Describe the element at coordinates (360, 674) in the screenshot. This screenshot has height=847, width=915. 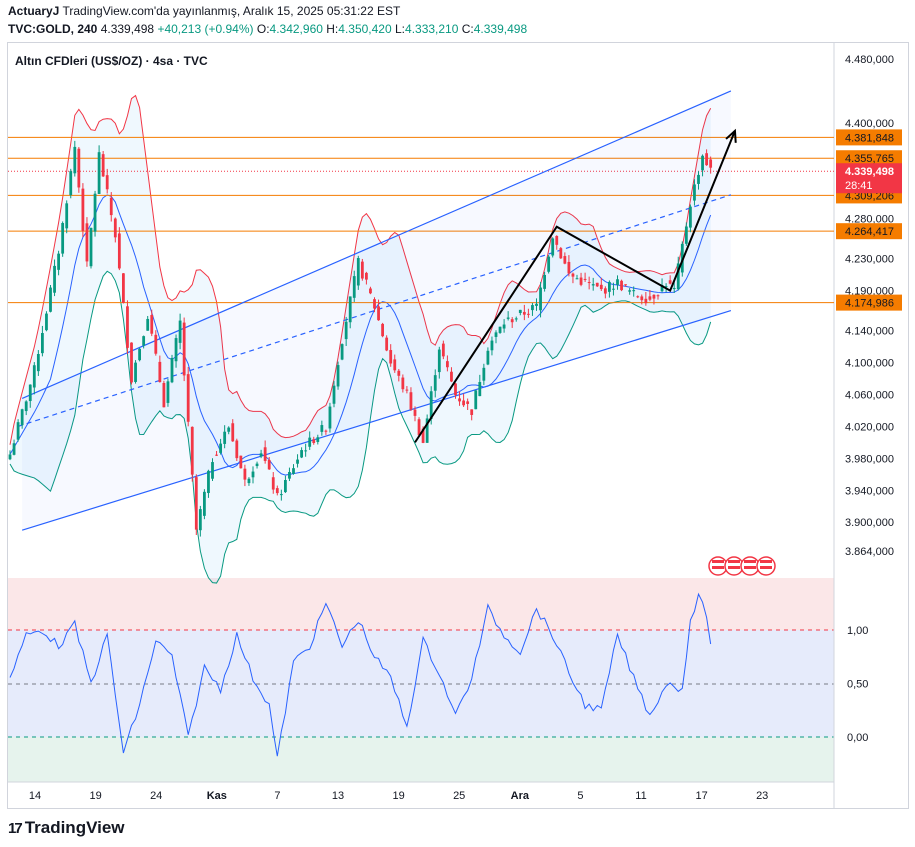
I see `oscillator-series` at that location.